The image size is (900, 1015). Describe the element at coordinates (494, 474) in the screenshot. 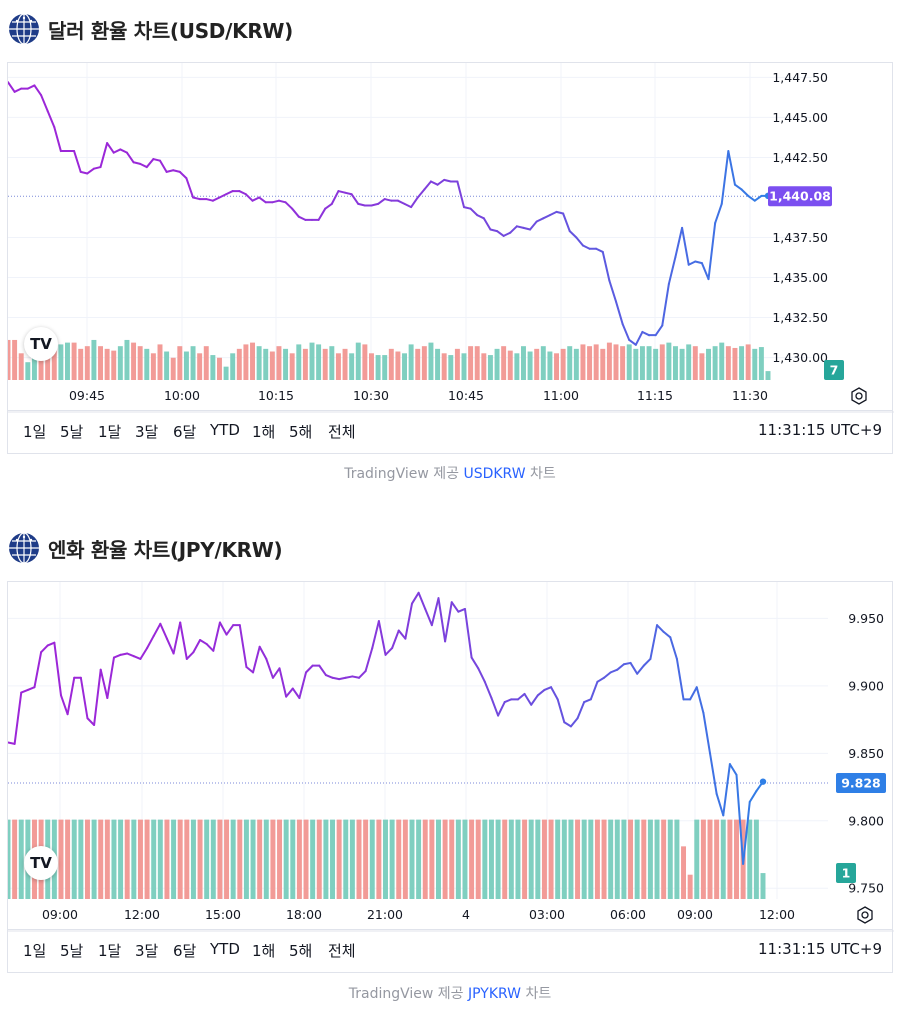

I see `usd-credit-symbol-link: USDKRW` at that location.